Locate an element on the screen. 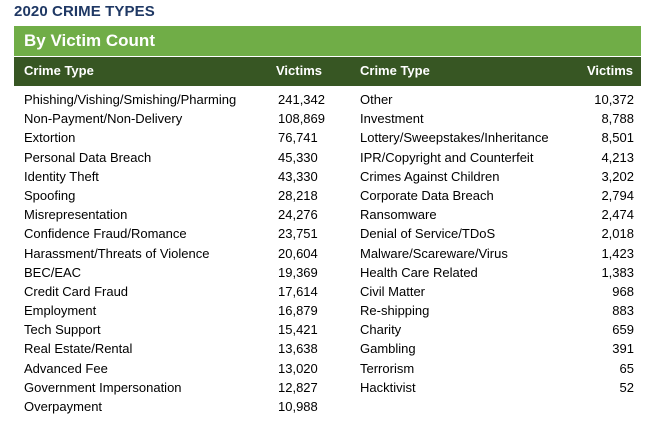  table-row: Terrorism 65 is located at coordinates (497, 368).